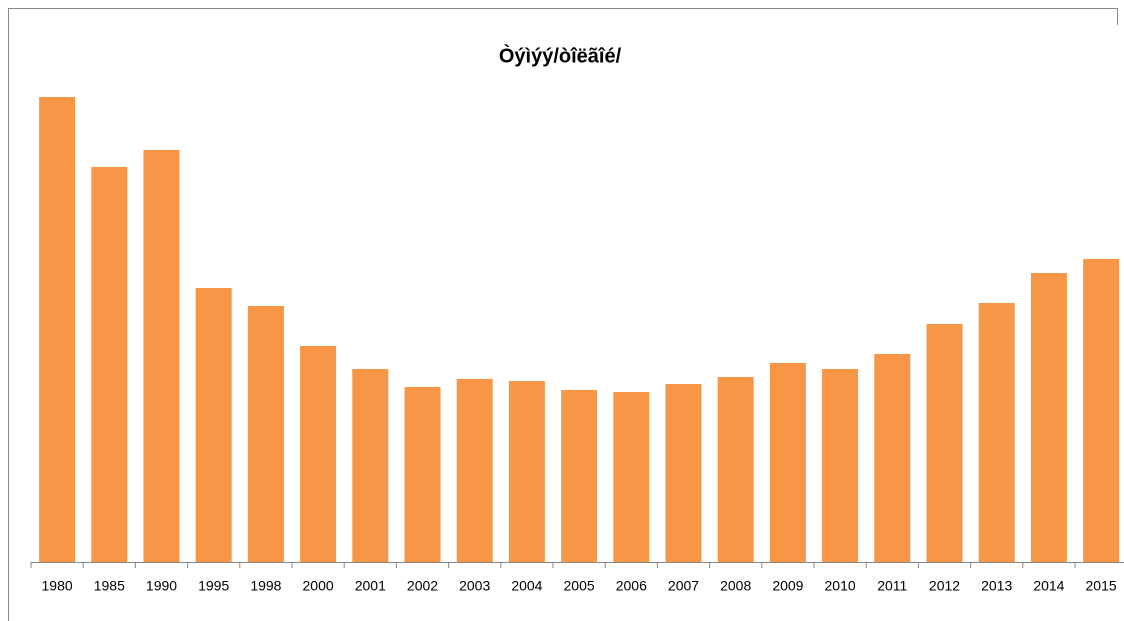 Image resolution: width=1124 pixels, height=621 pixels. What do you see at coordinates (57, 586) in the screenshot?
I see `x-tick-label: 1980` at bounding box center [57, 586].